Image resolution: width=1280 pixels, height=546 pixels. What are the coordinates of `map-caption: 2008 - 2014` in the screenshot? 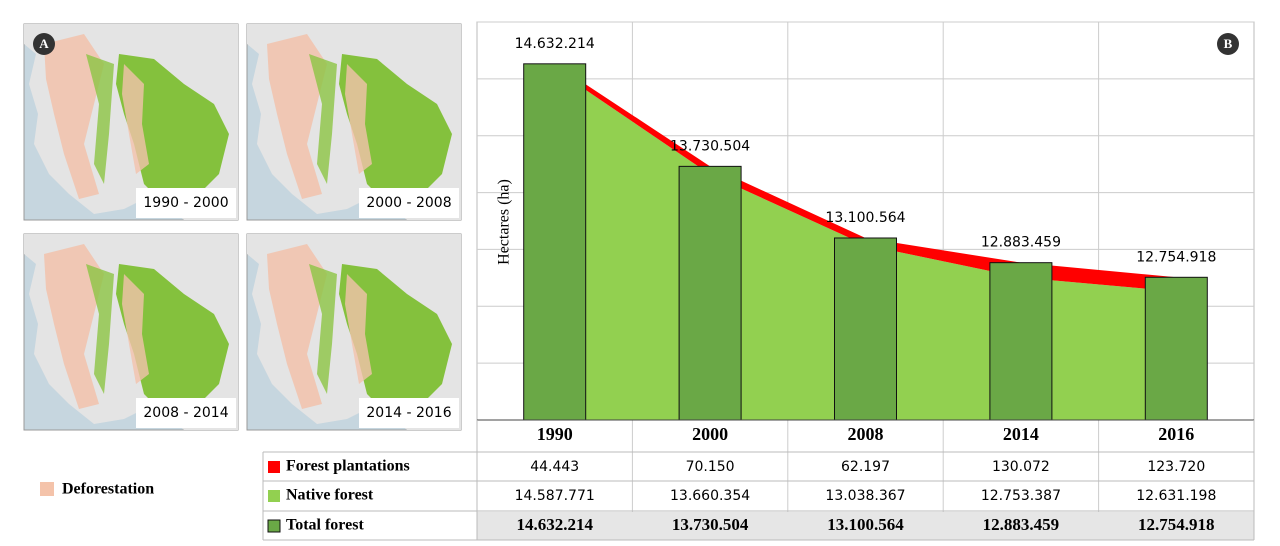 It's located at (185, 413).